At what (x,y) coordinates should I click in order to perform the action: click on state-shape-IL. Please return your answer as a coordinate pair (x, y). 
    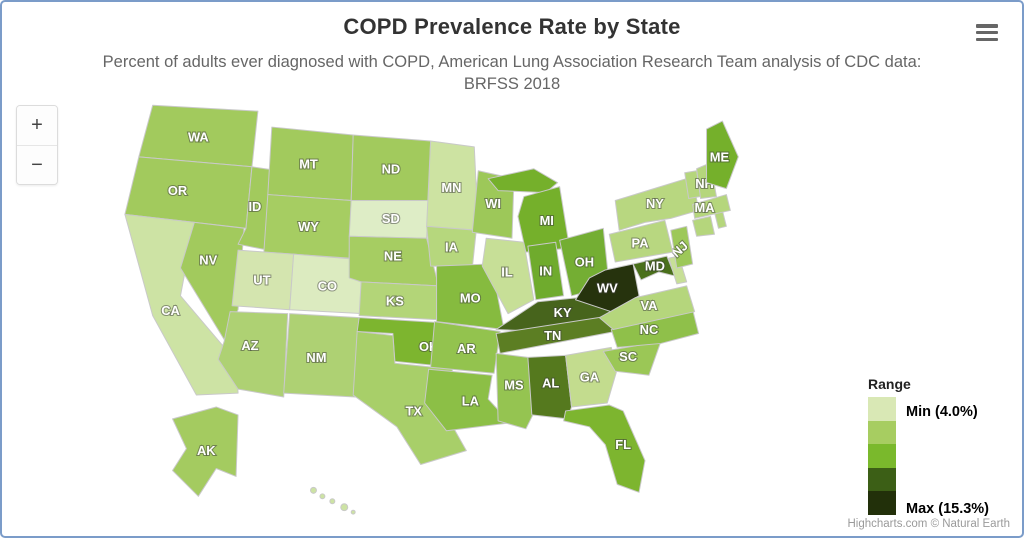
    Looking at the image, I should click on (508, 276).